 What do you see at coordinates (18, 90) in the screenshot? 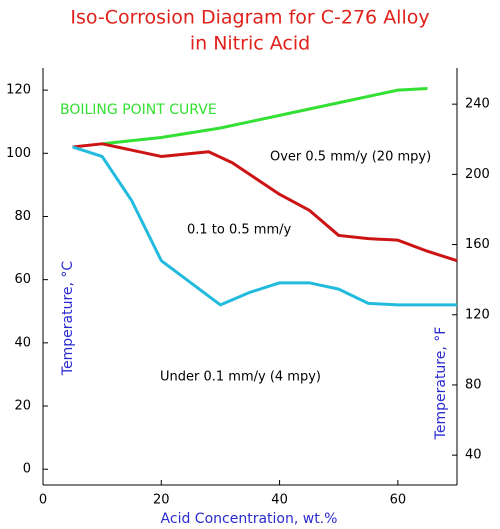
I see `y-tick-label: 120` at bounding box center [18, 90].